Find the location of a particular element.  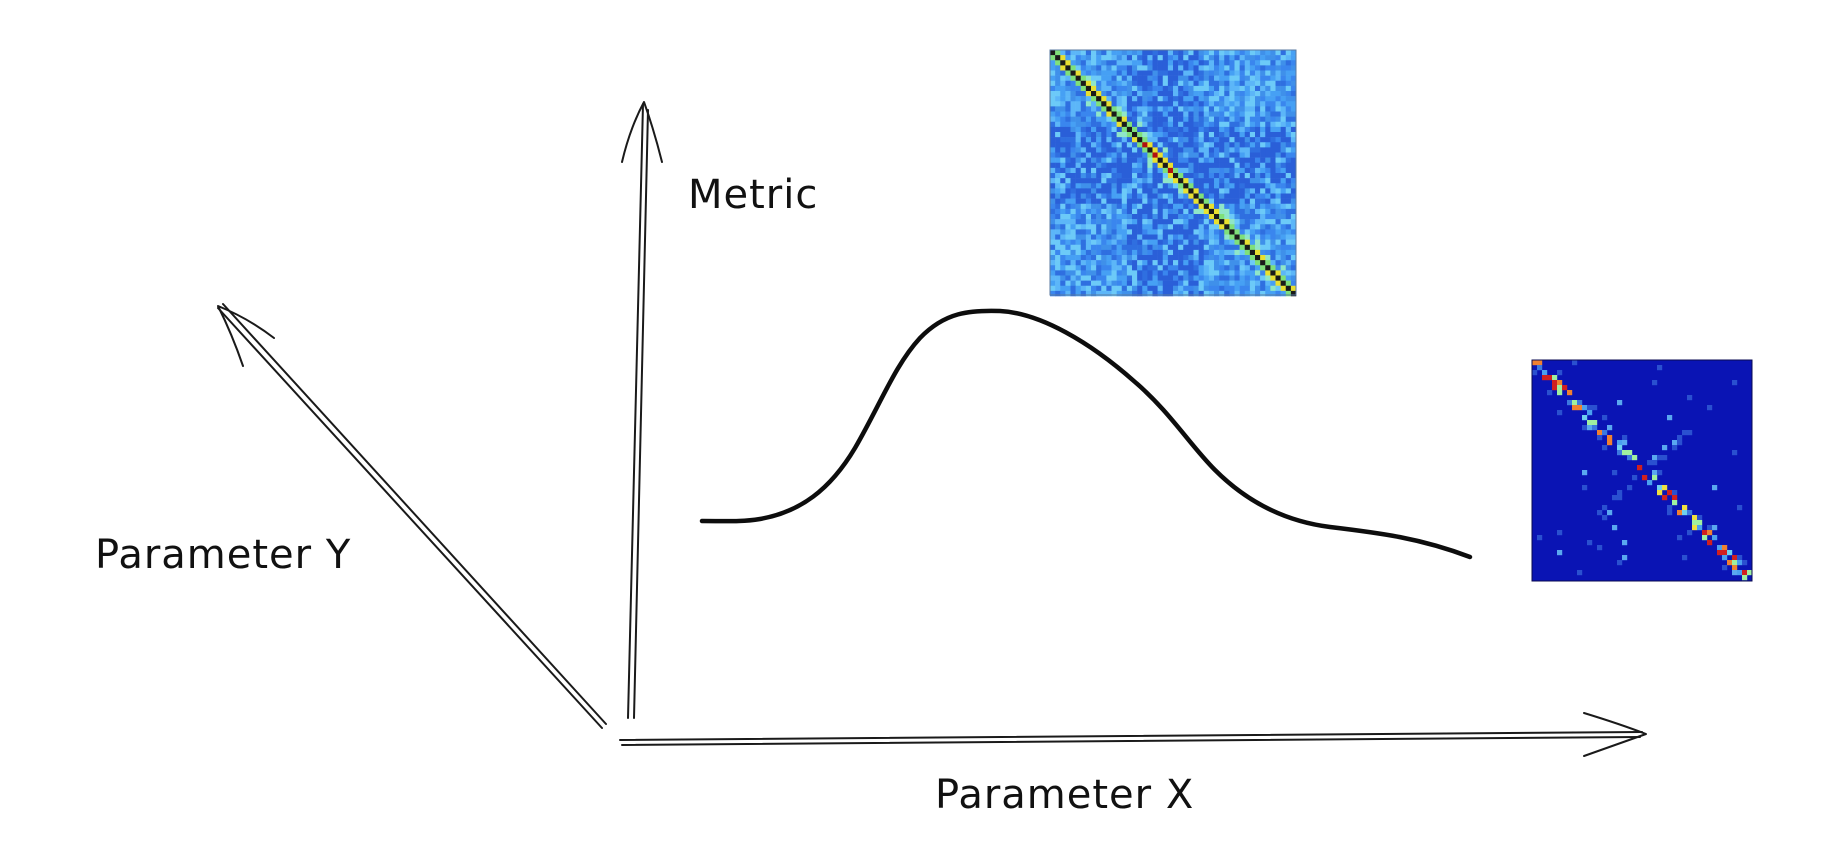

parameter-y-axis-label: Parameter Y is located at coordinates (223, 555).